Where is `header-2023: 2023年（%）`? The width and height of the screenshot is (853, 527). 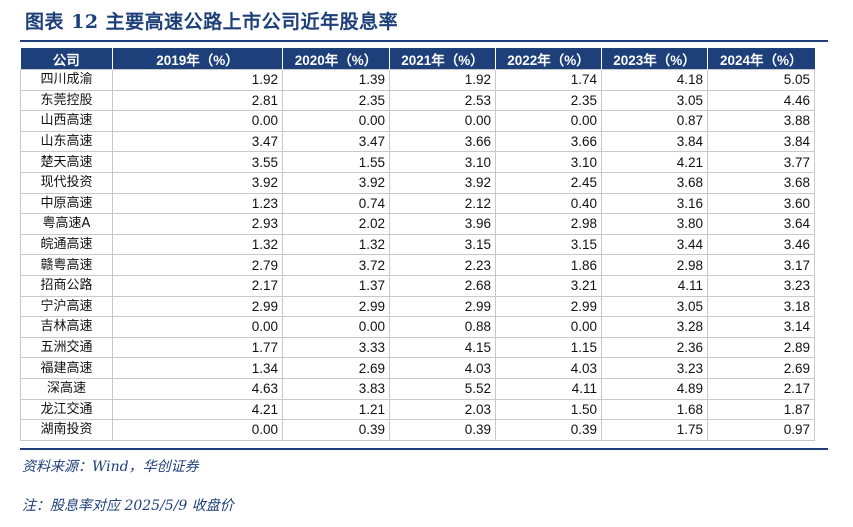 header-2023: 2023年（%） is located at coordinates (654, 59).